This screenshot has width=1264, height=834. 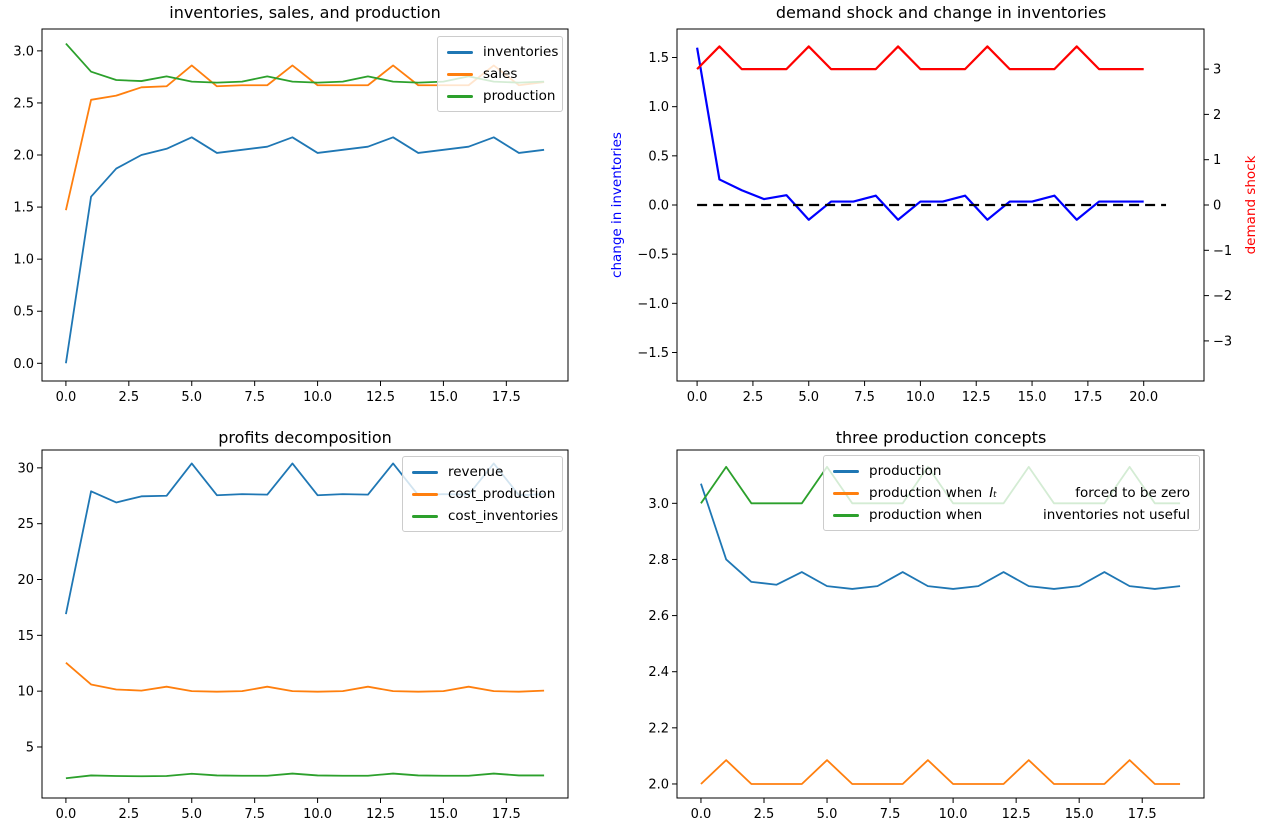 I want to click on series-line-inventories, so click(x=305, y=250).